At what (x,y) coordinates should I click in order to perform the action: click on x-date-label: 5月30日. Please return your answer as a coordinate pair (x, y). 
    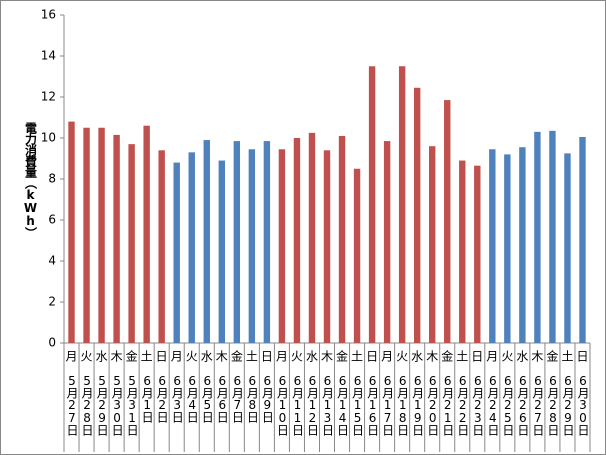
    Looking at the image, I should click on (117, 405).